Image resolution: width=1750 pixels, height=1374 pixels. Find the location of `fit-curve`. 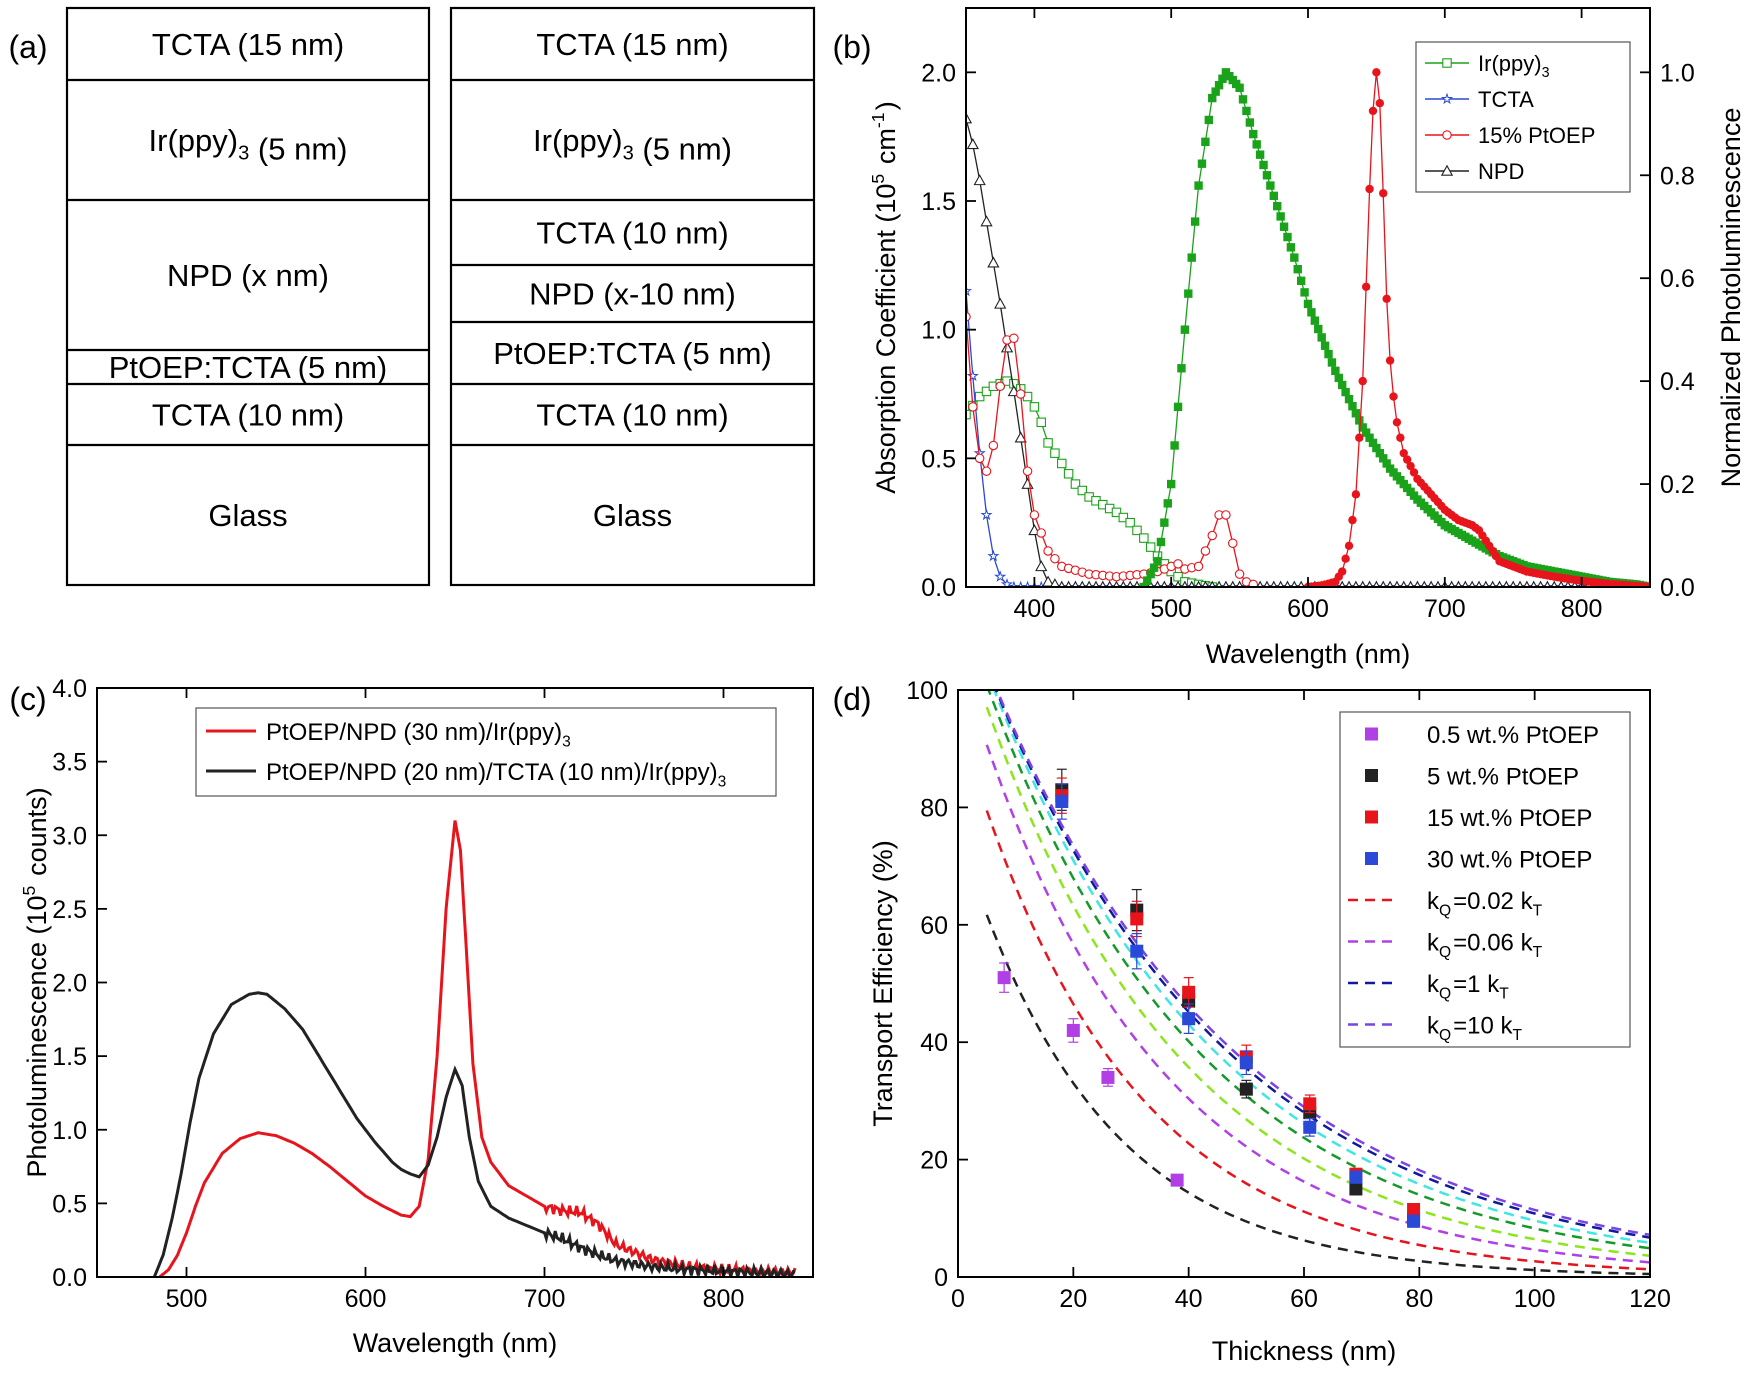

fit-curve is located at coordinates (1317, 1095).